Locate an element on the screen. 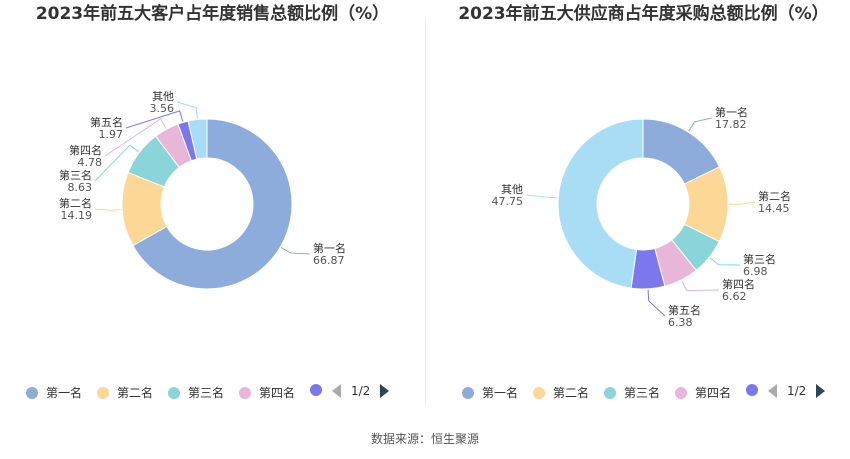 Image resolution: width=850 pixels, height=459 pixels. panel-divider is located at coordinates (425, 212).